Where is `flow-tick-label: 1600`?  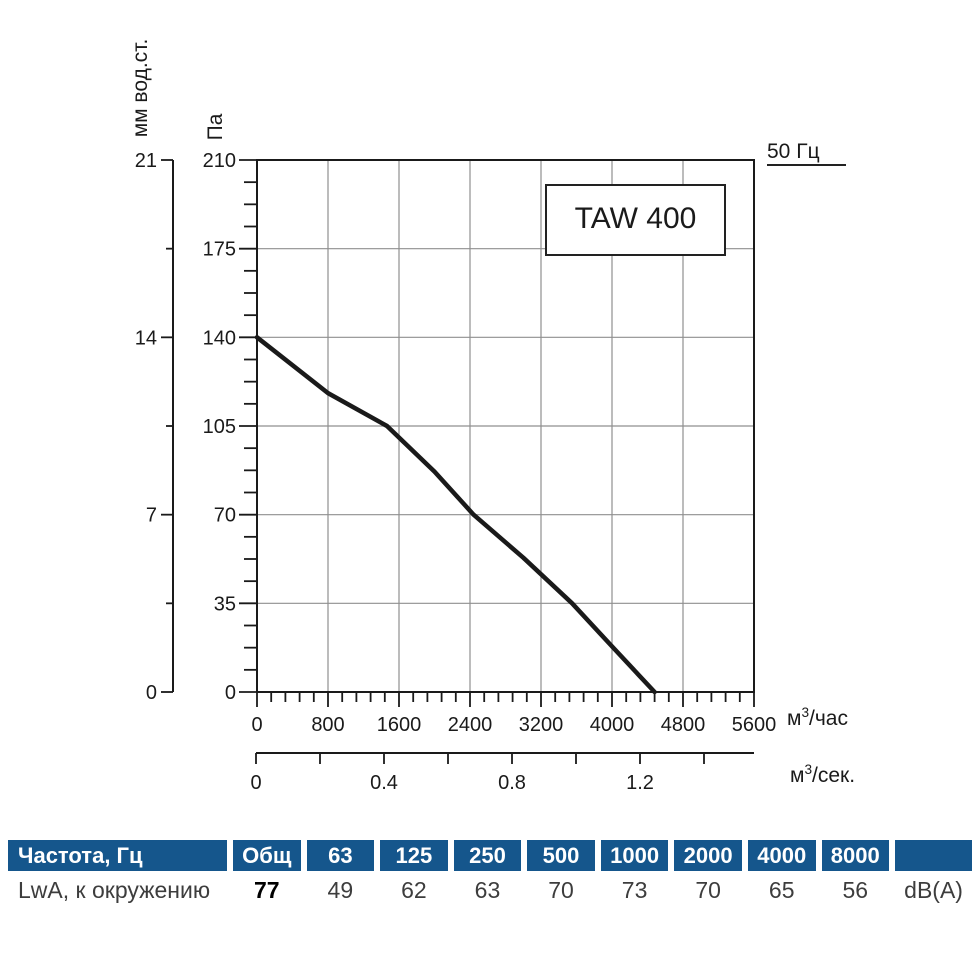
flow-tick-label: 1600 is located at coordinates (399, 725).